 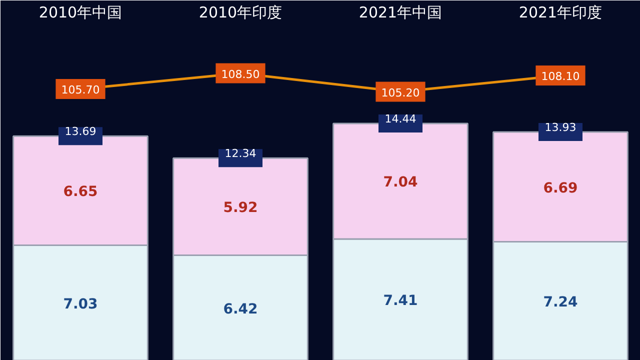 What do you see at coordinates (400, 301) in the screenshot?
I see `data-label: 7.41` at bounding box center [400, 301].